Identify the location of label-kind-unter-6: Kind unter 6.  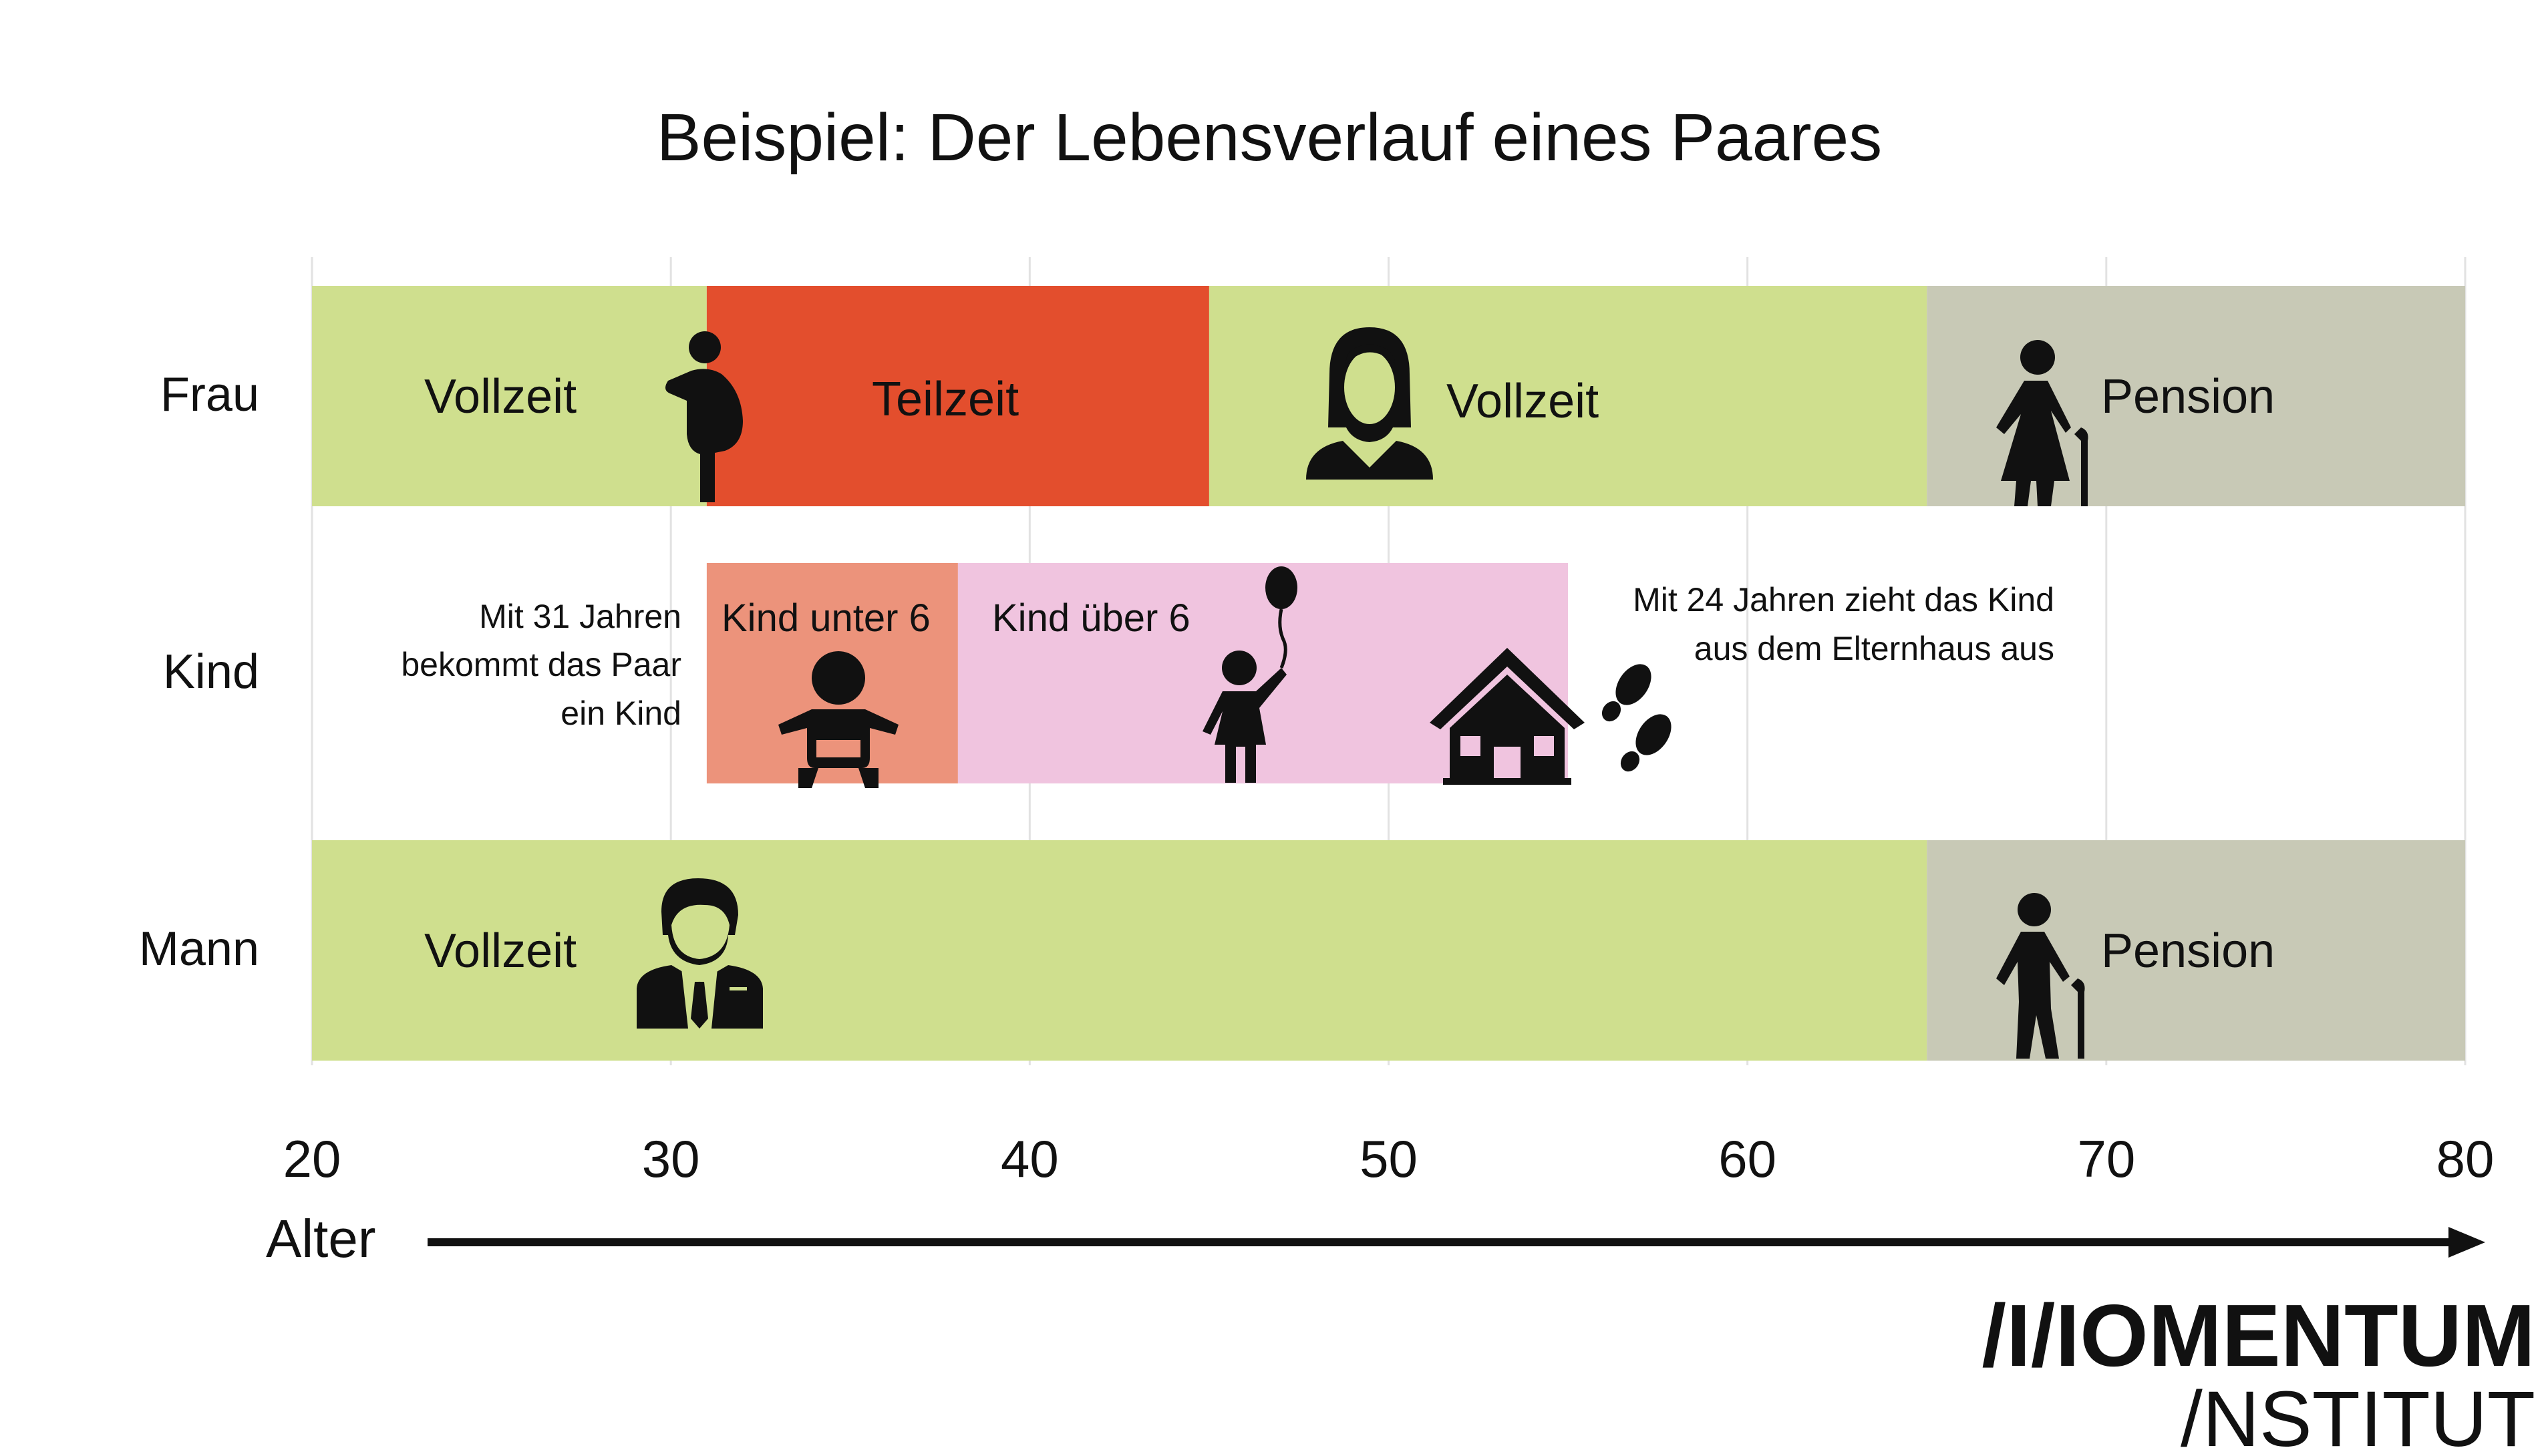
(827, 618).